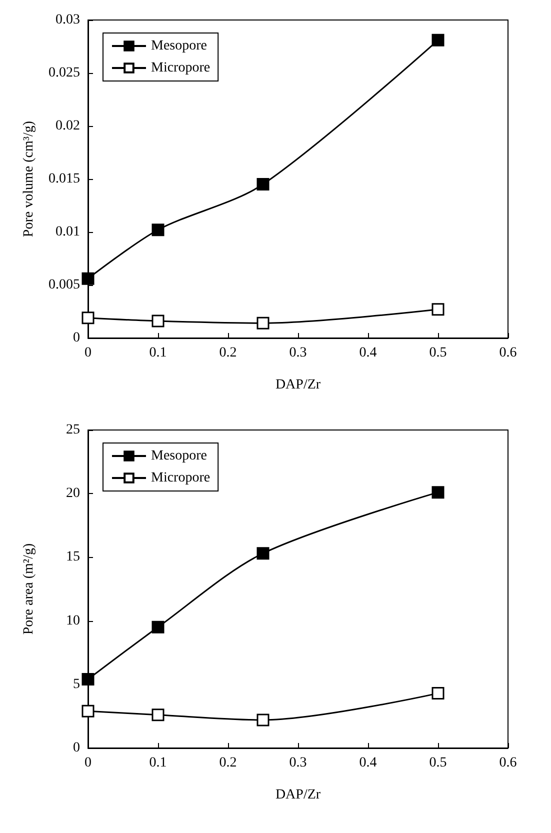 This screenshot has width=551, height=833. I want to click on y-tick-label: 0.01, so click(68, 232).